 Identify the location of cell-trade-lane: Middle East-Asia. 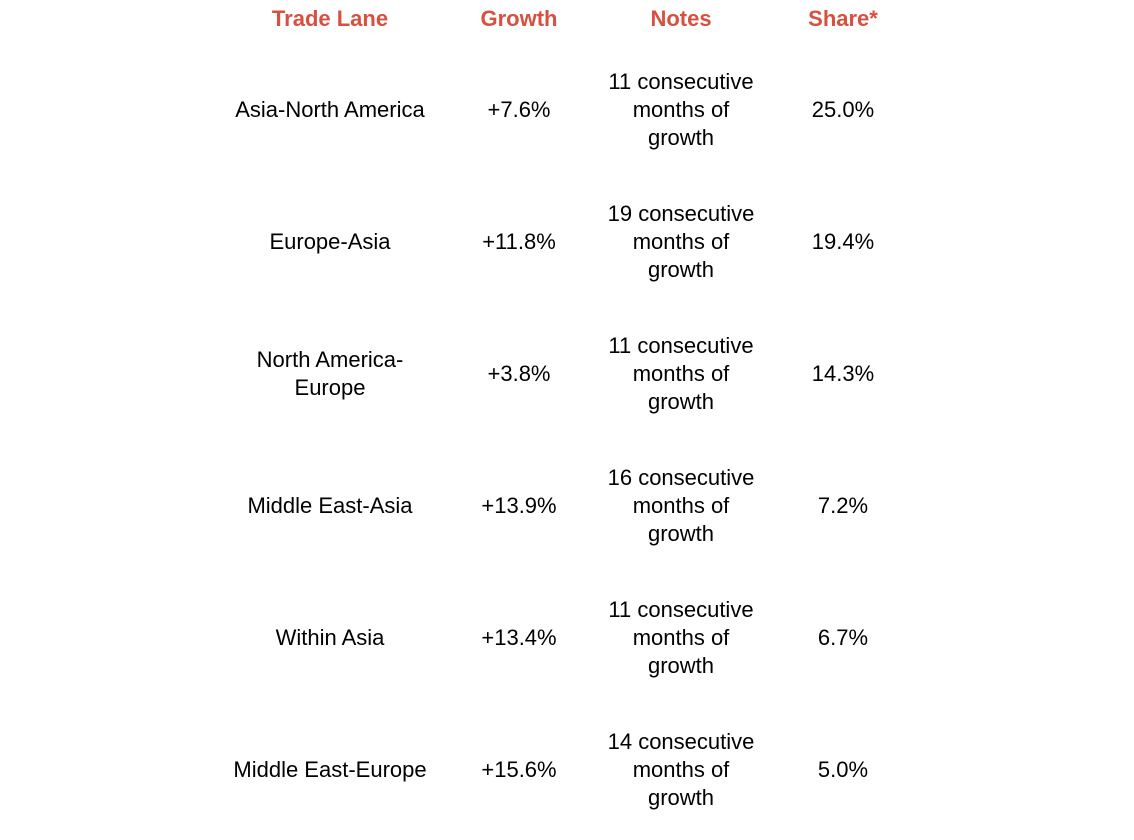
(330, 506).